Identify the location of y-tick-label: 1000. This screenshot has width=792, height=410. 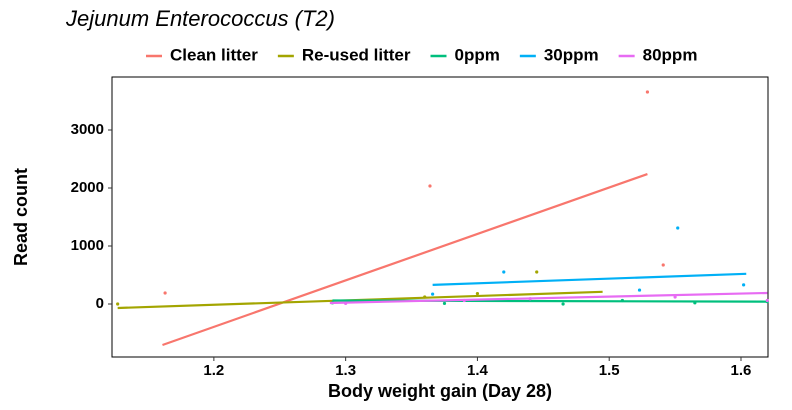
(87, 245).